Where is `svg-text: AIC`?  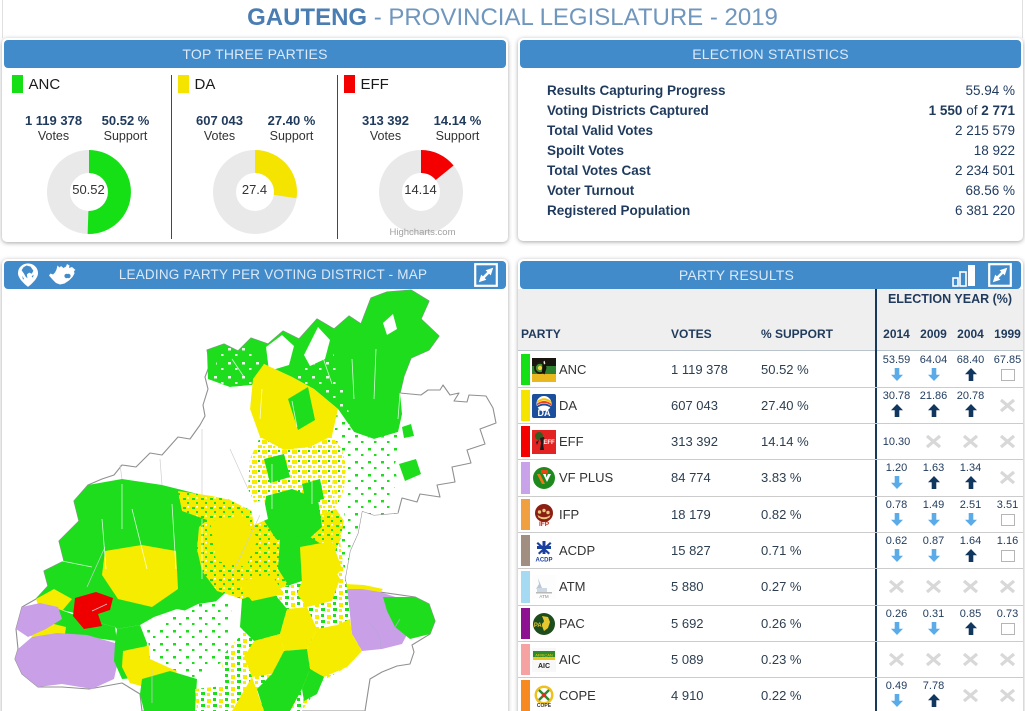 svg-text: AIC is located at coordinates (544, 666).